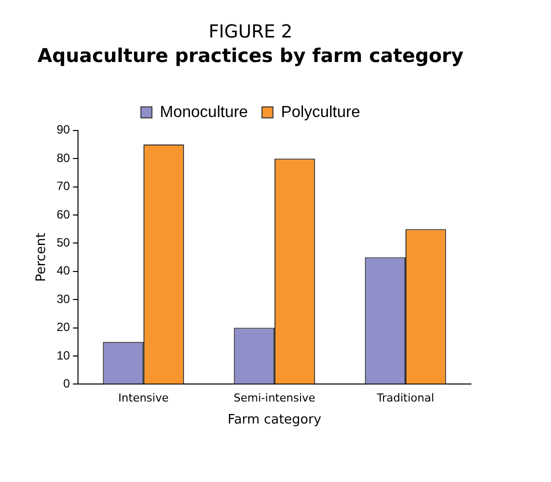 This screenshot has width=551, height=482. I want to click on x-axis-title: Farm category, so click(275, 420).